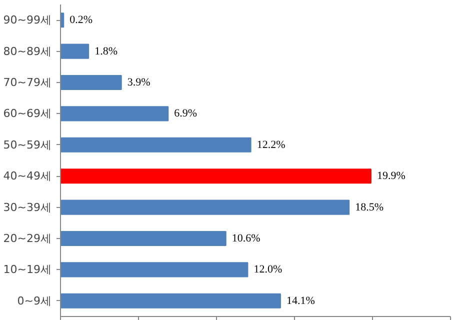 The image size is (456, 320). What do you see at coordinates (369, 207) in the screenshot?
I see `data-label: 18.5%` at bounding box center [369, 207].